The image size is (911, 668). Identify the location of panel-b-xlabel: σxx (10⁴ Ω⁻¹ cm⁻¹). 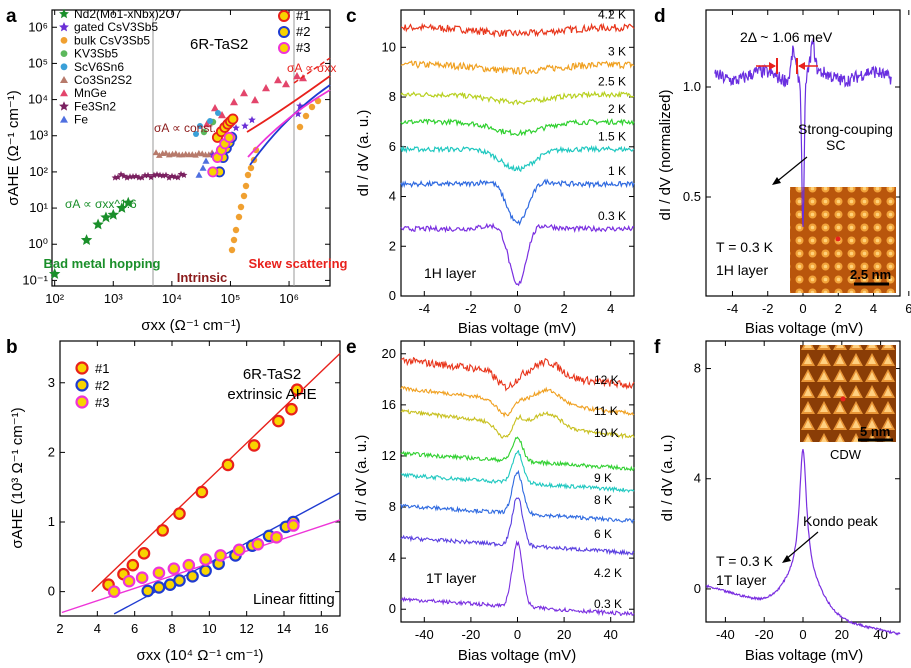
(200, 655).